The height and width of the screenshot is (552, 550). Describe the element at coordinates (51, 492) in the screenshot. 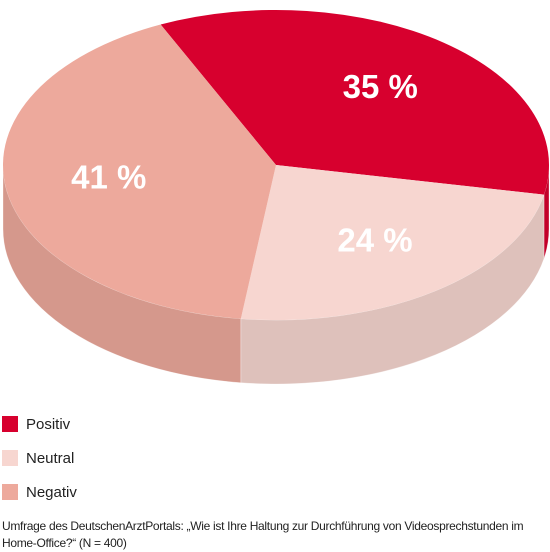

I see `legend-label: Negativ` at that location.